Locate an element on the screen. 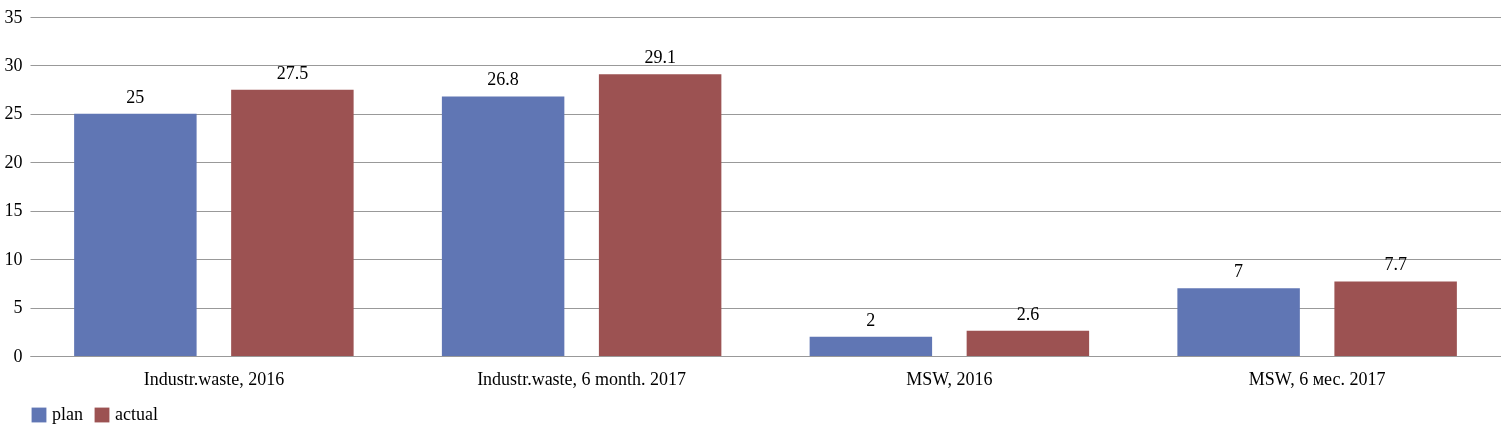 The height and width of the screenshot is (430, 1501). data-label: 25 is located at coordinates (135, 96).